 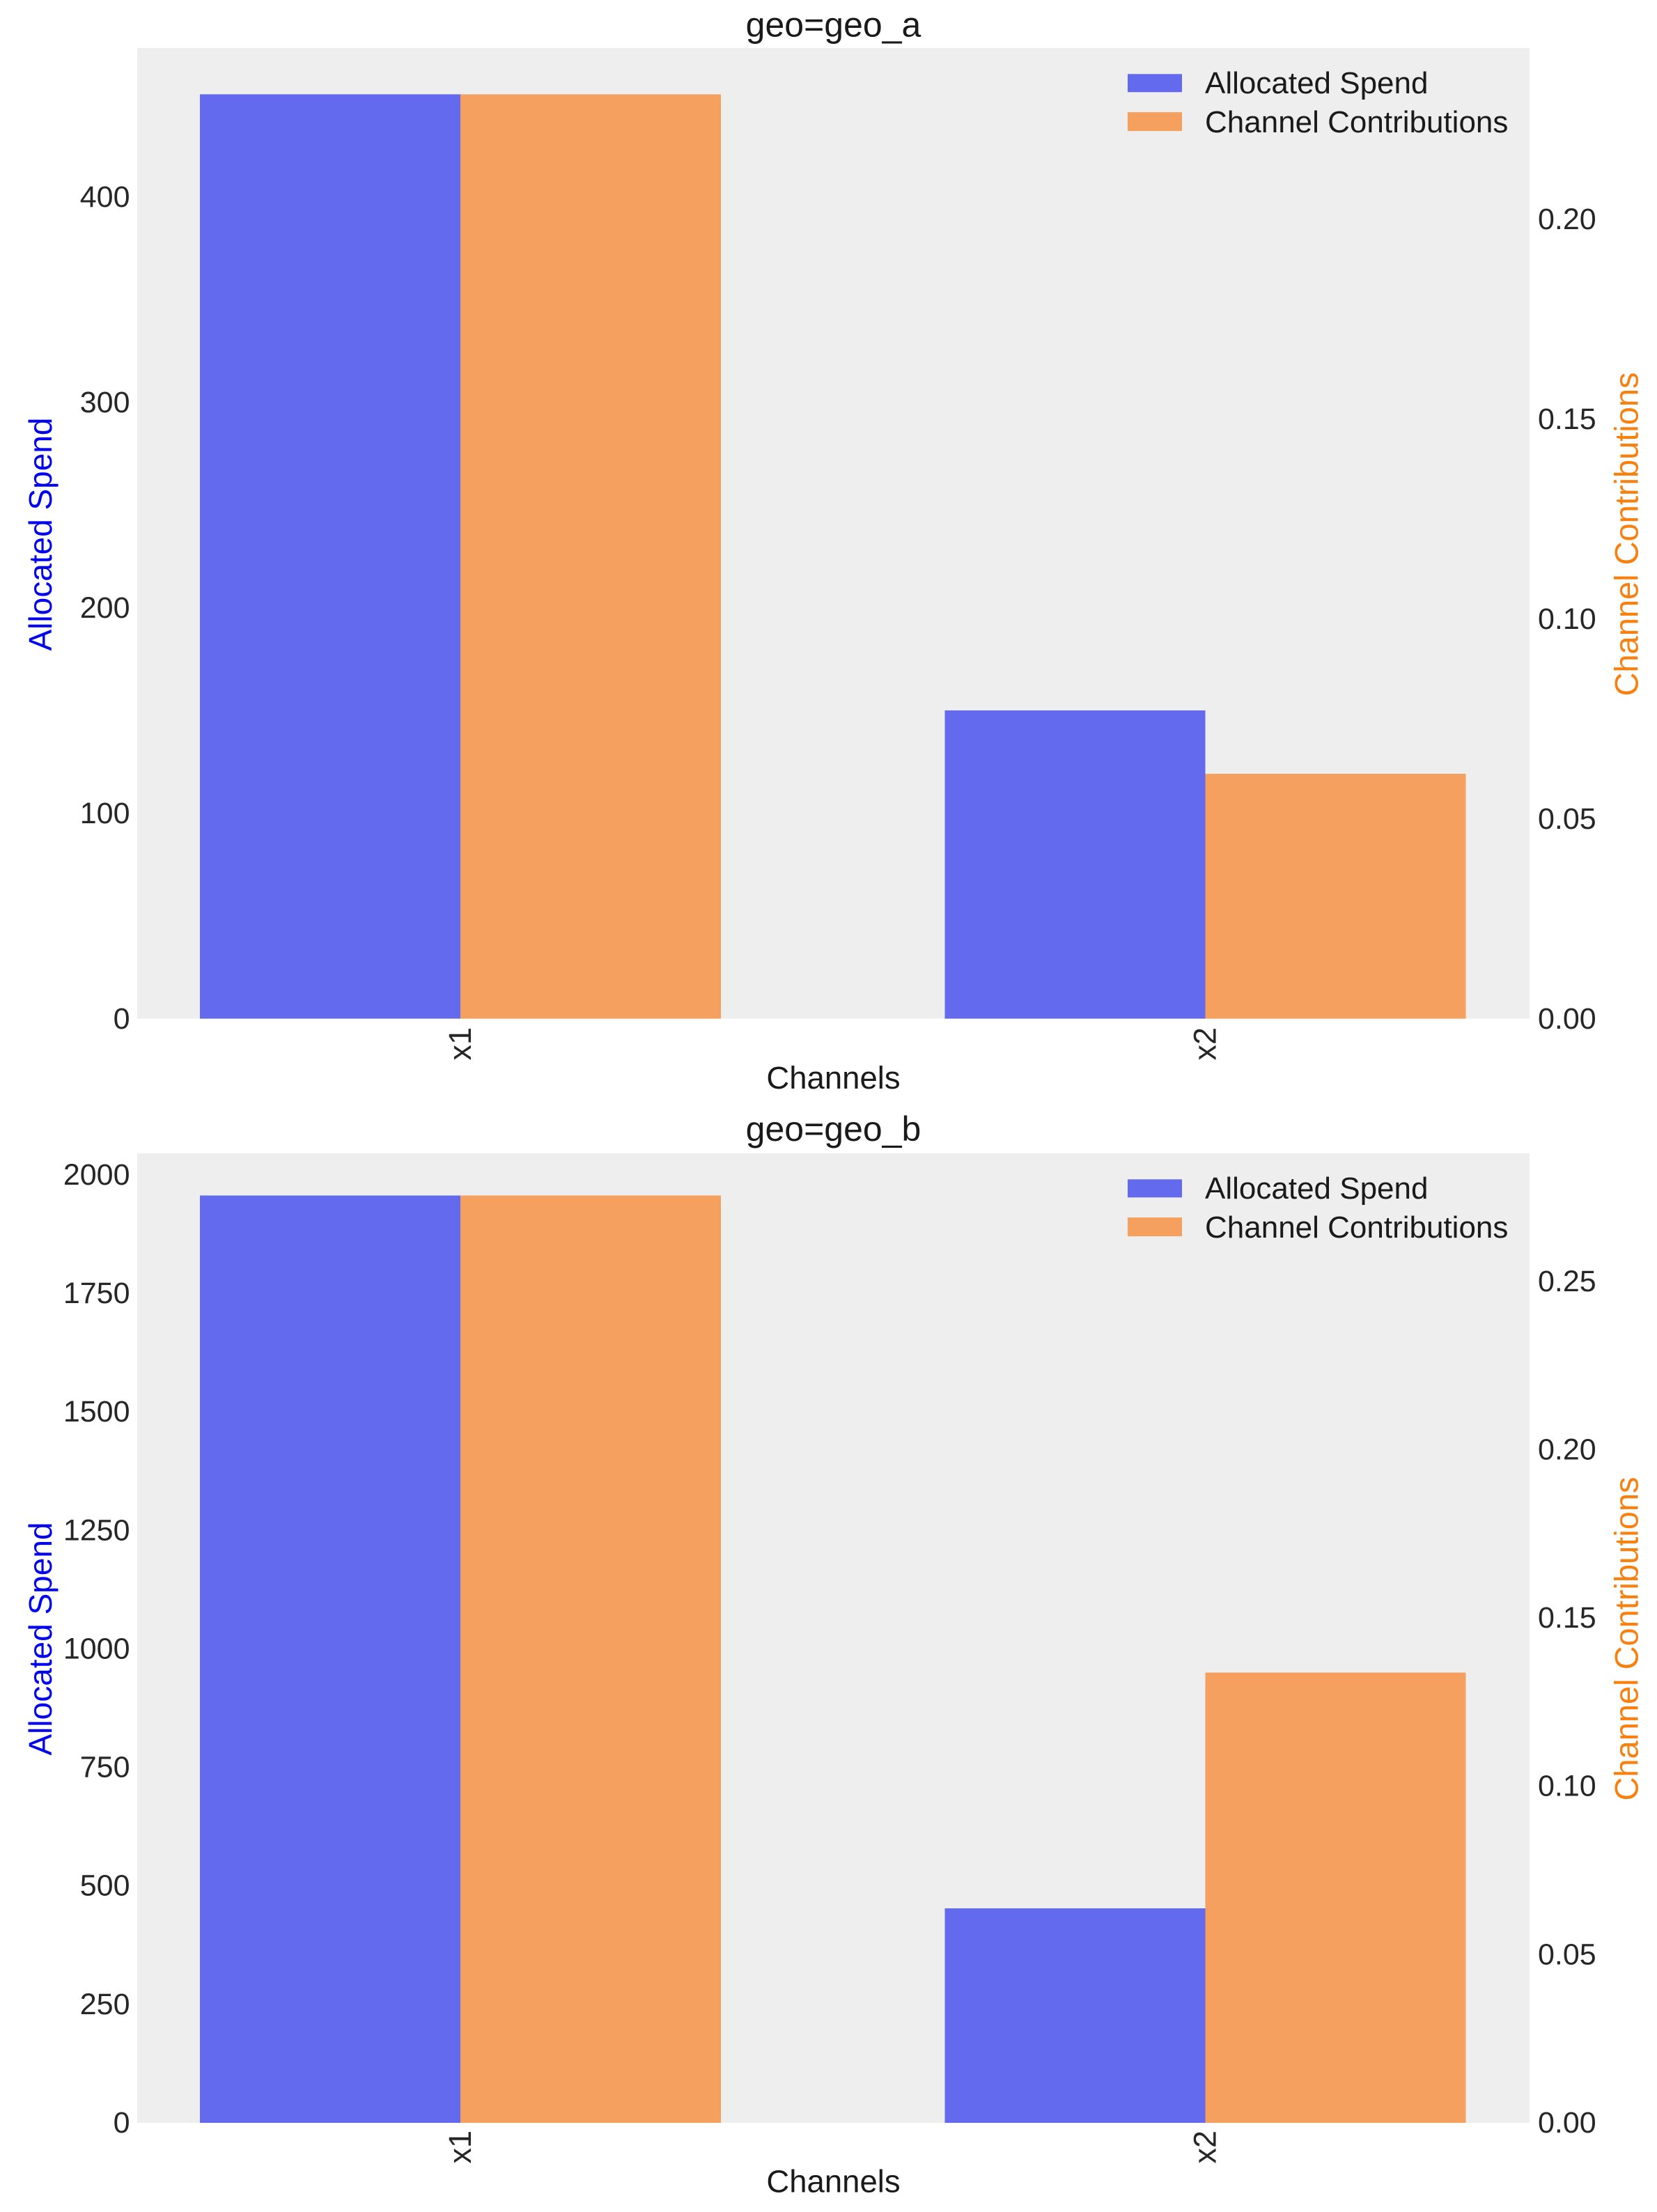 What do you see at coordinates (96, 1294) in the screenshot?
I see `svg-text: 1750` at bounding box center [96, 1294].